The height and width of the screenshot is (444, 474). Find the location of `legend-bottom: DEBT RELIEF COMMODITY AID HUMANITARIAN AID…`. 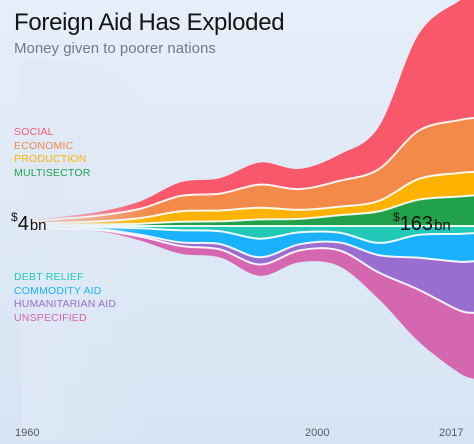

legend-bottom: DEBT RELIEF COMMODITY AID HUMANITARIAN AID… is located at coordinates (65, 298).